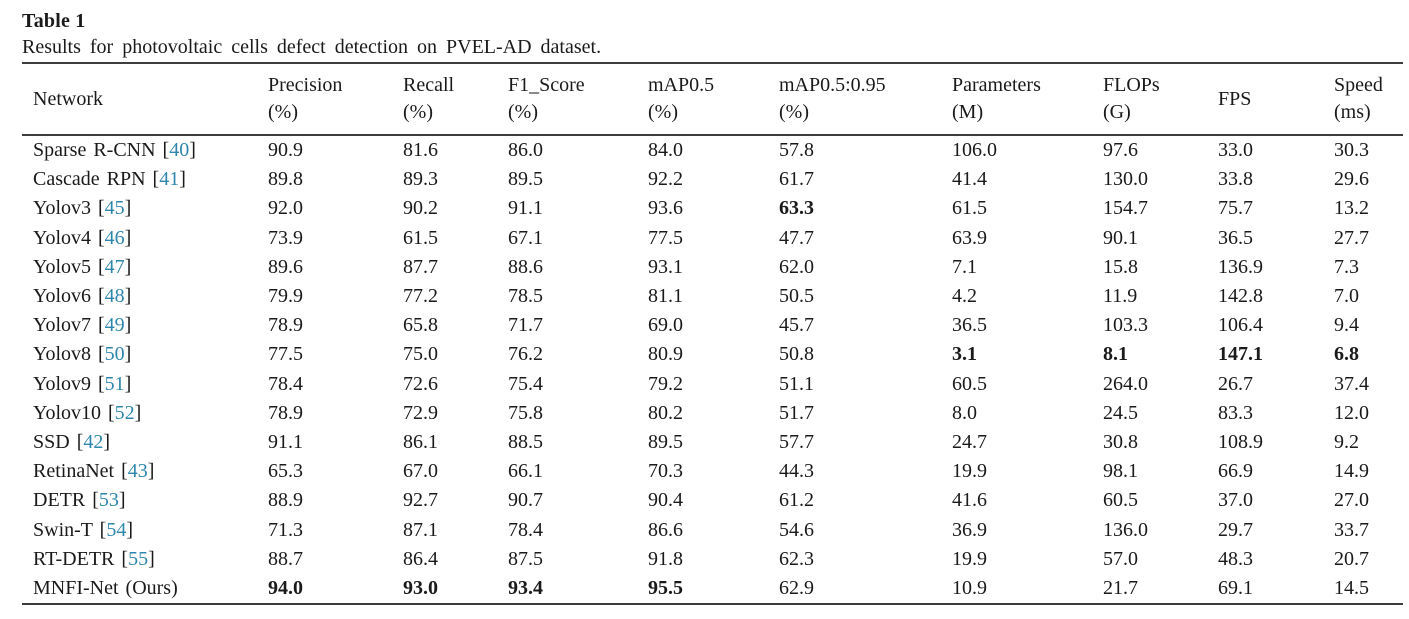 This screenshot has height=619, width=1409. I want to click on value-cell: 264.0, so click(1125, 383).